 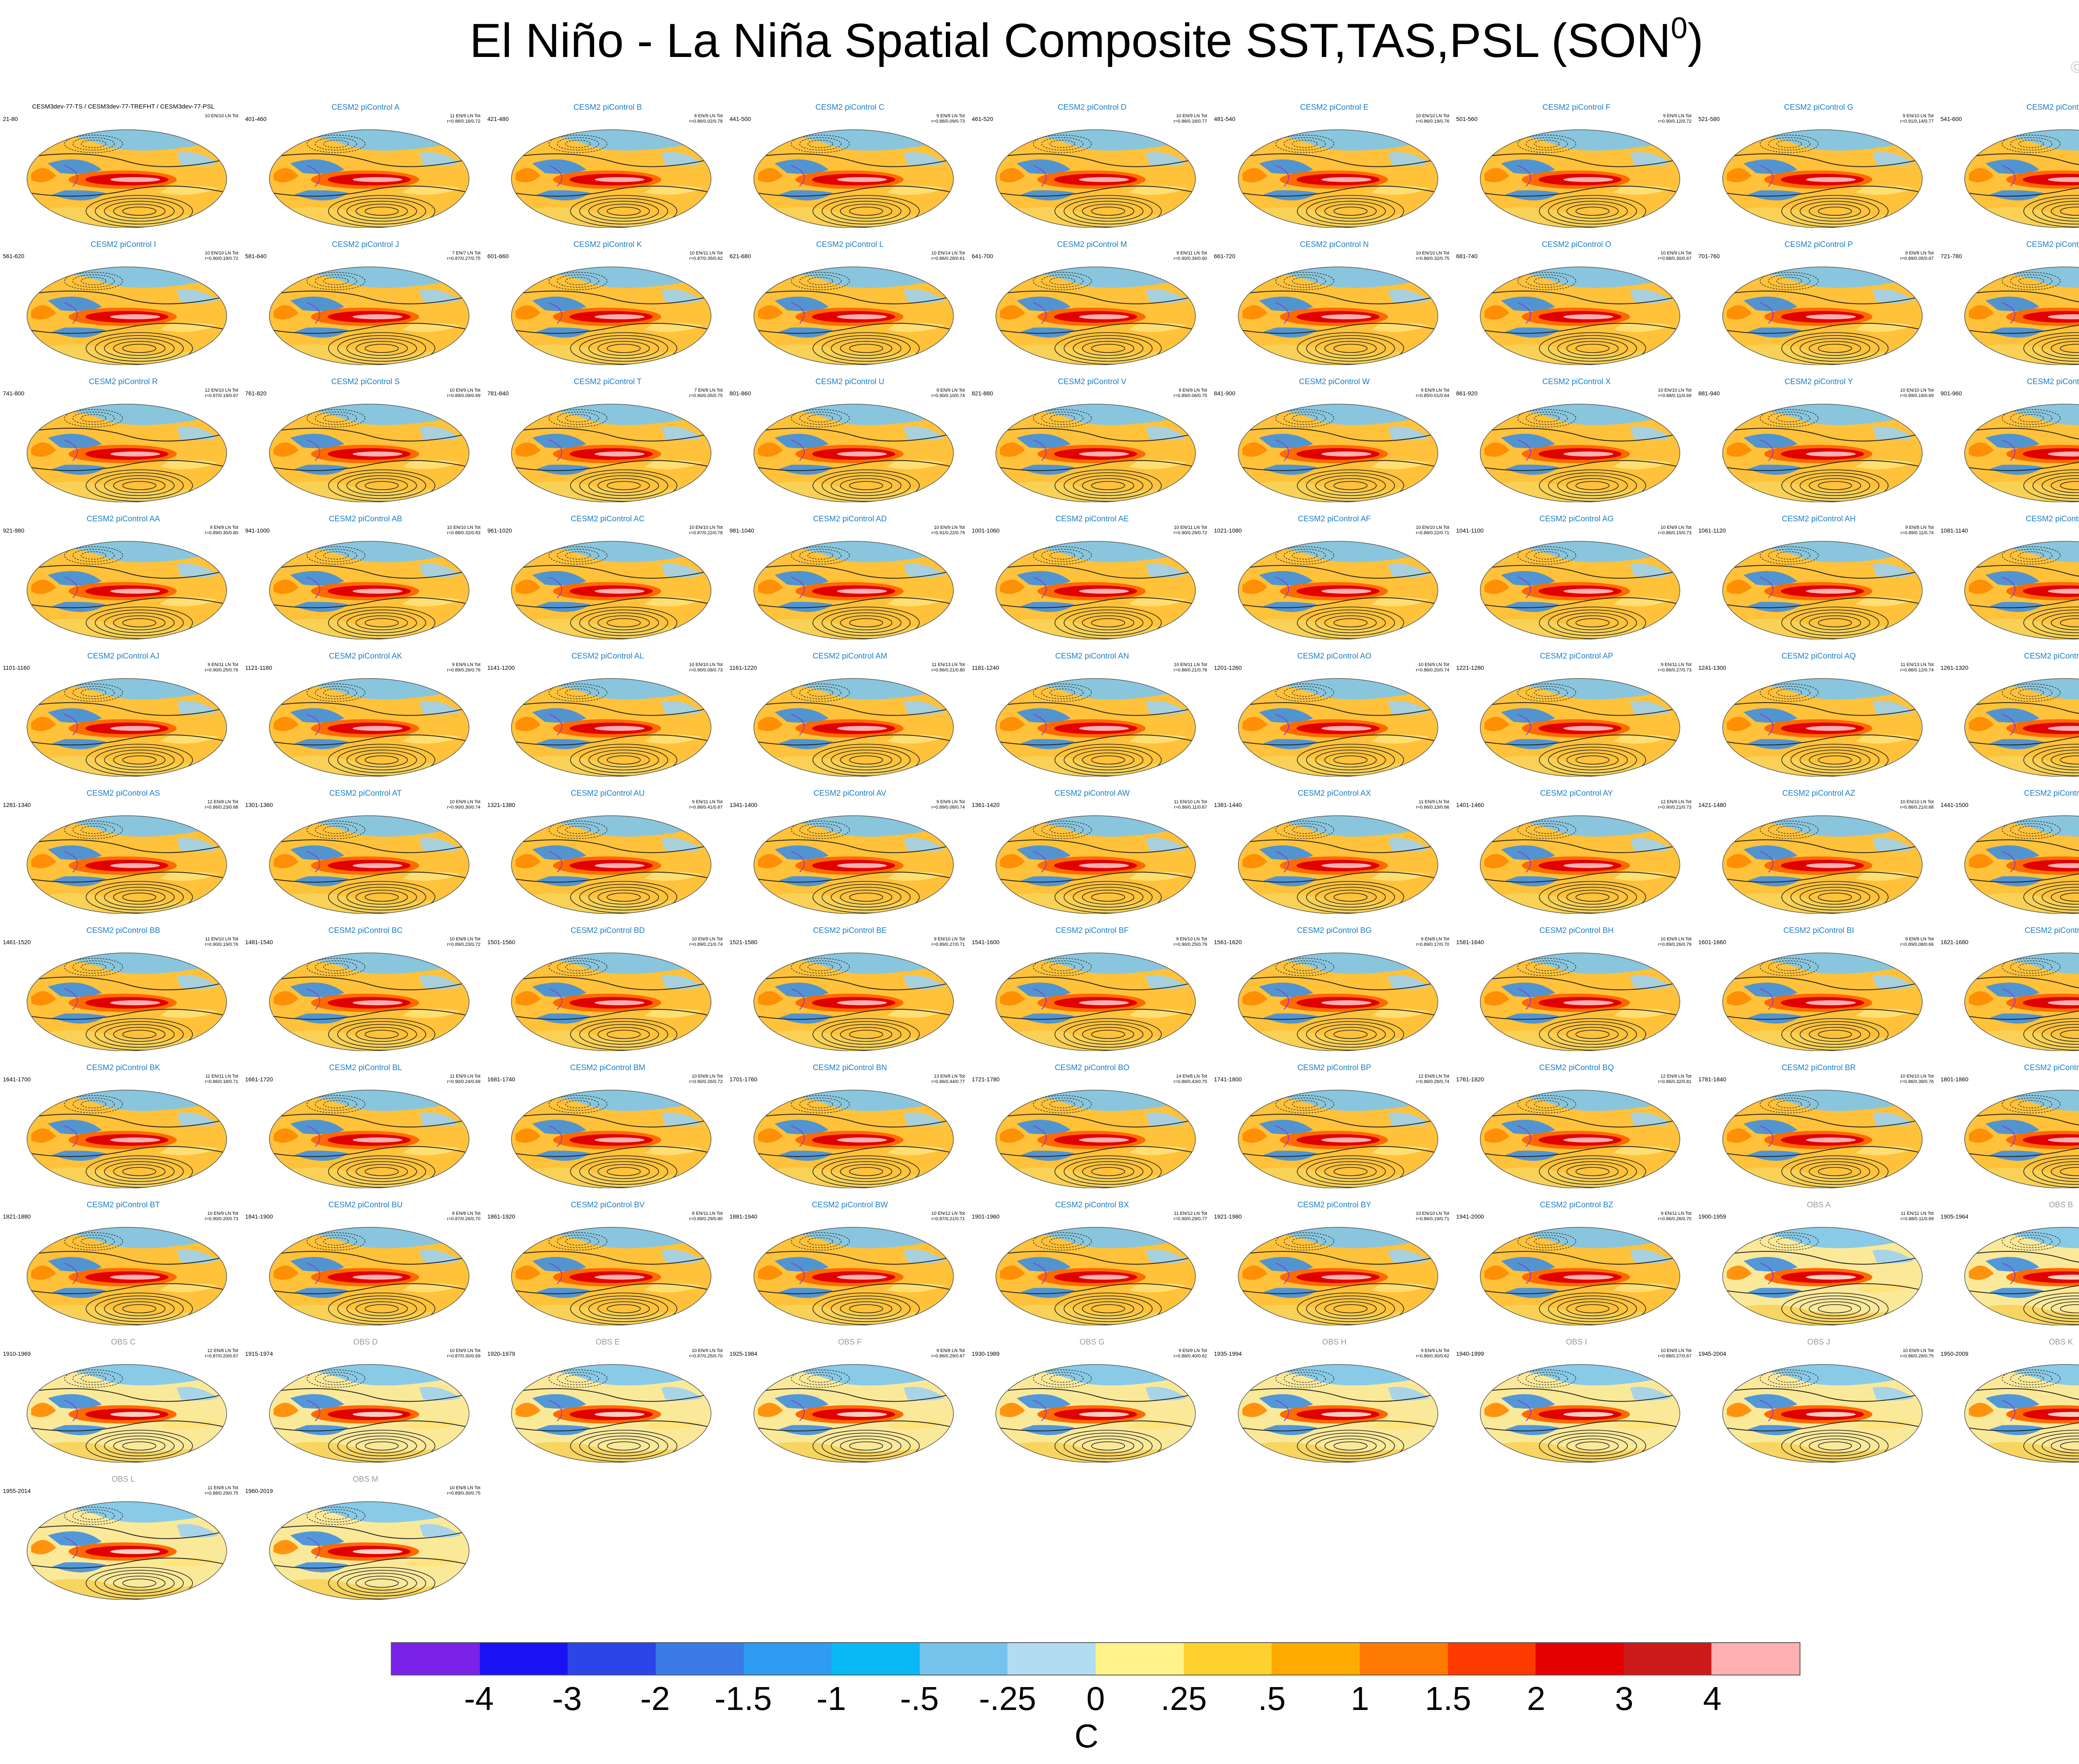 I want to click on panel-stats: 10 EN/9 LN Tot r=0.86/0.20/0.74, so click(x=1432, y=668).